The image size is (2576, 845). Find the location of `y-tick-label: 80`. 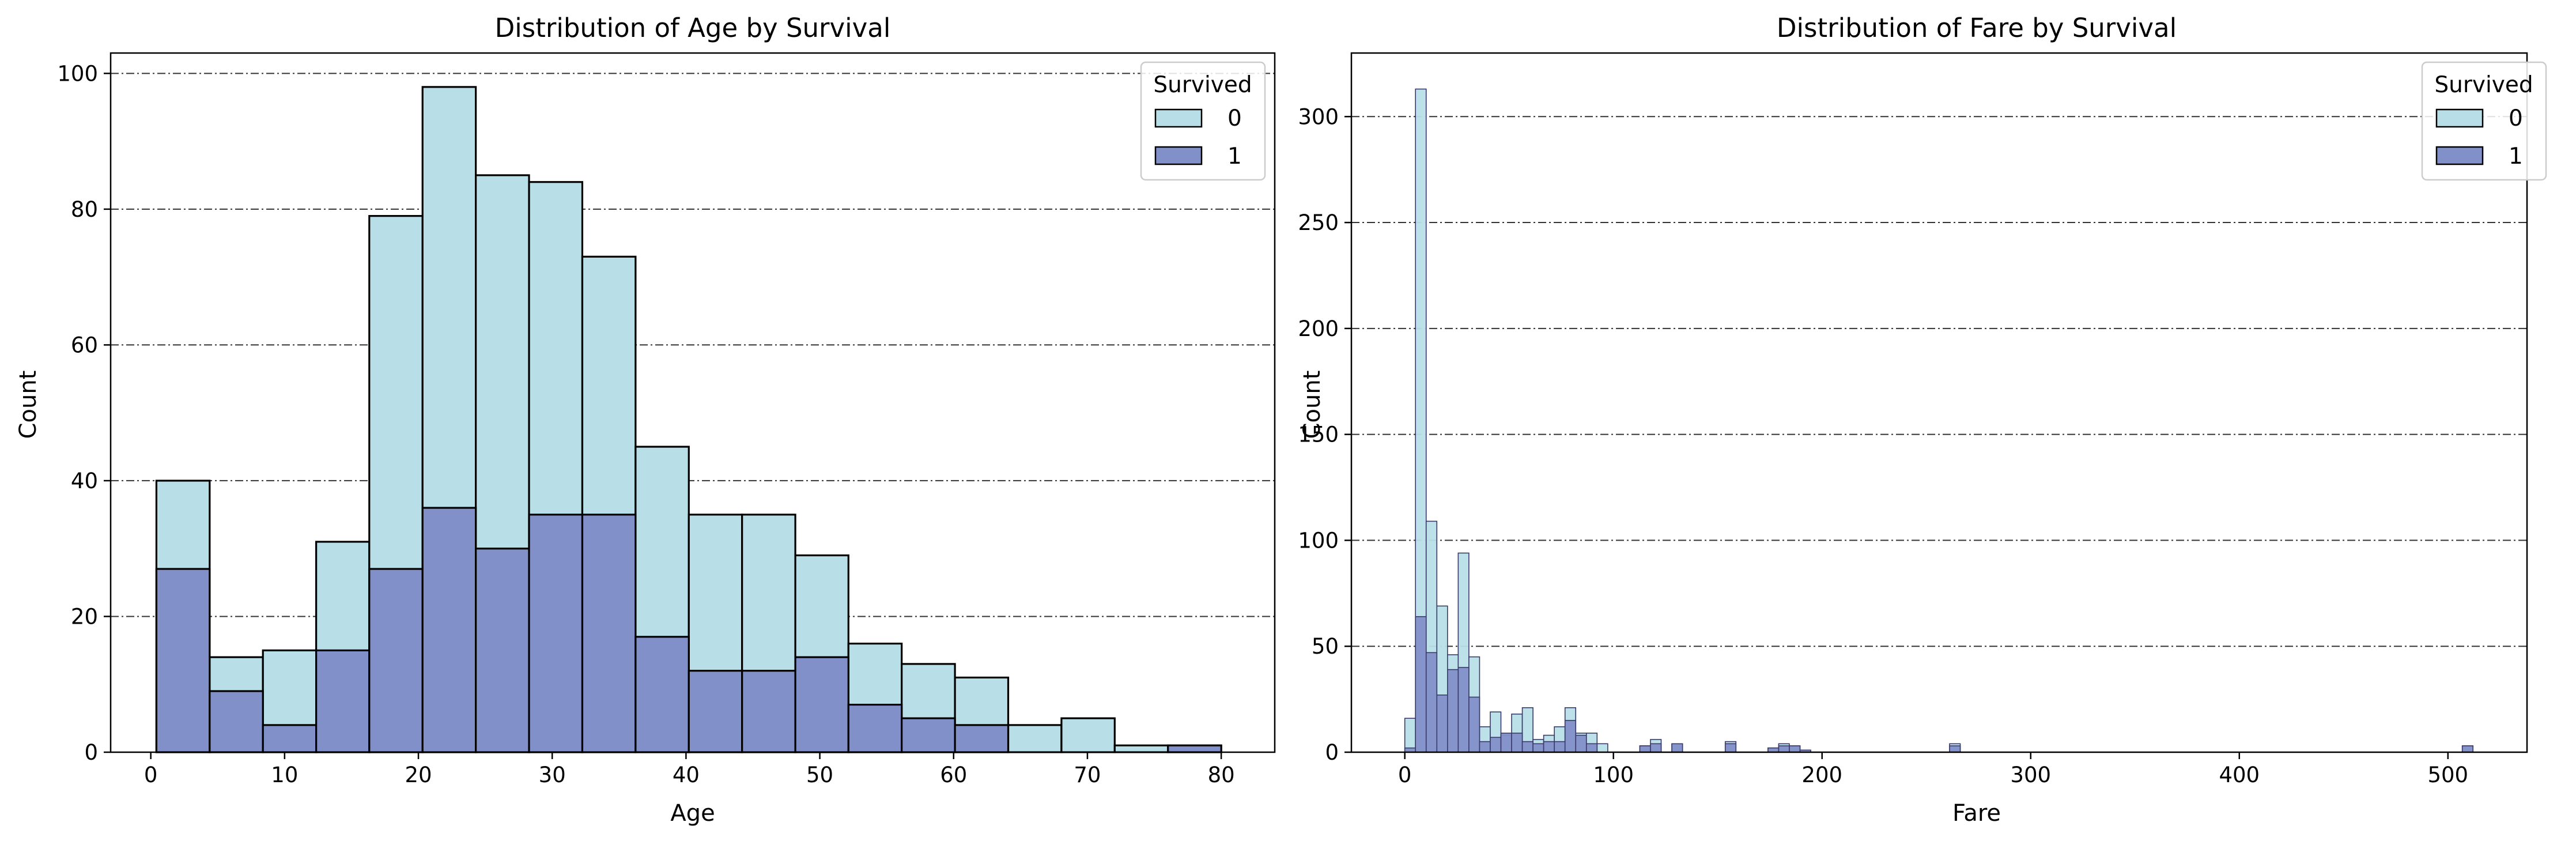

y-tick-label: 80 is located at coordinates (84, 209).